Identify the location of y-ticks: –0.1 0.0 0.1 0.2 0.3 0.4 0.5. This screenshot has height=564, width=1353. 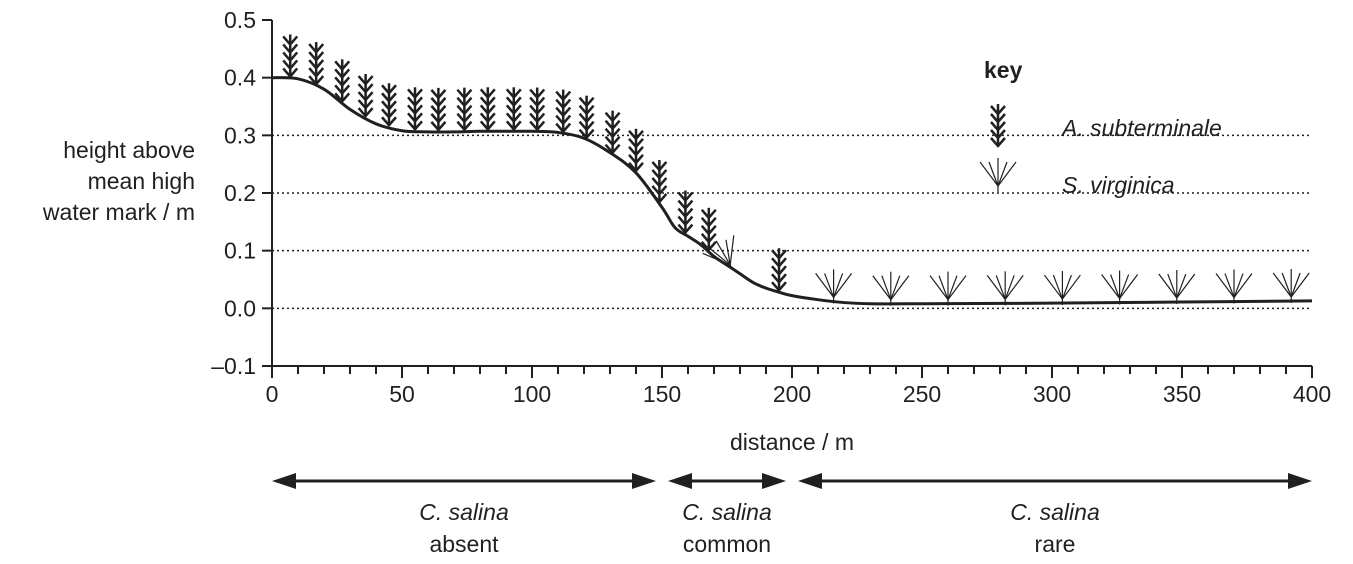
(241, 193).